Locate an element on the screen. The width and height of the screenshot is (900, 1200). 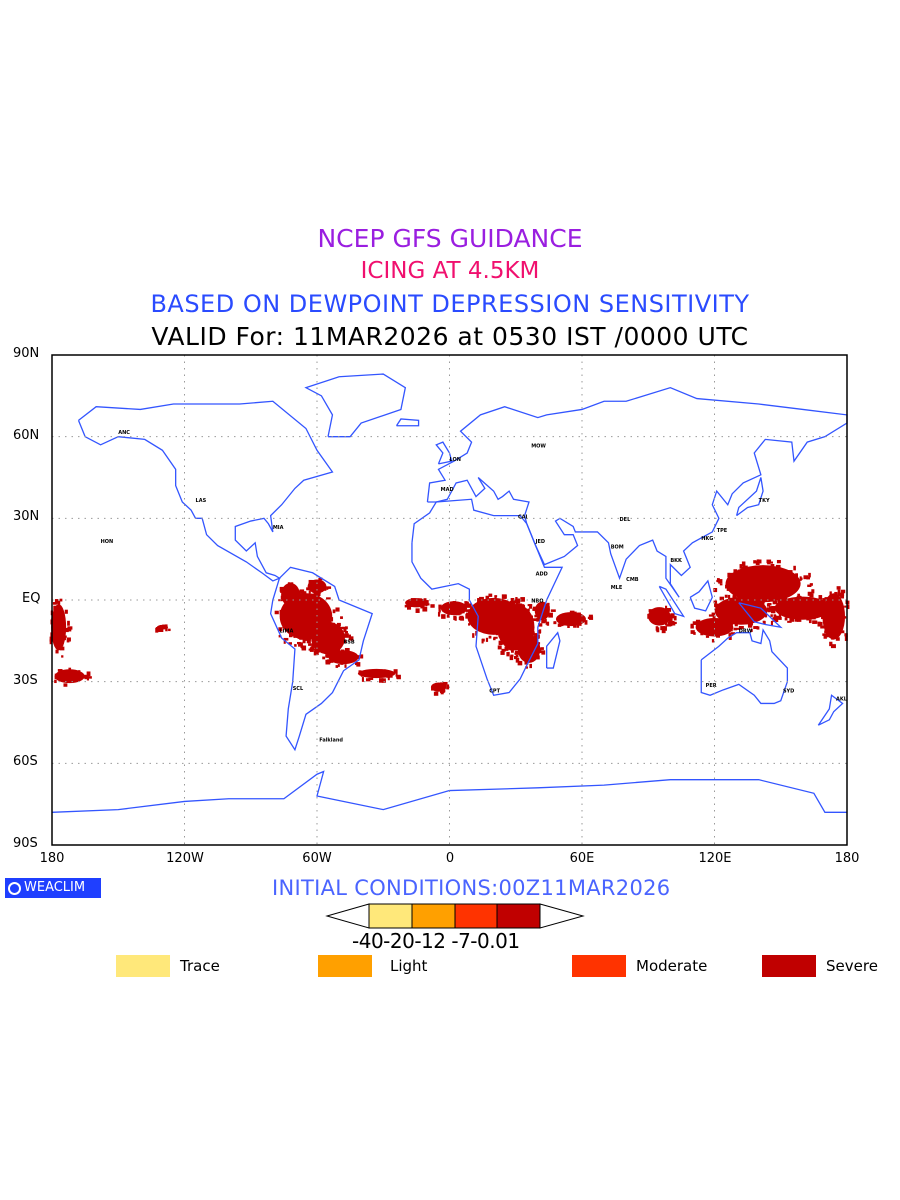
station-label: ANC is located at coordinates (124, 433).